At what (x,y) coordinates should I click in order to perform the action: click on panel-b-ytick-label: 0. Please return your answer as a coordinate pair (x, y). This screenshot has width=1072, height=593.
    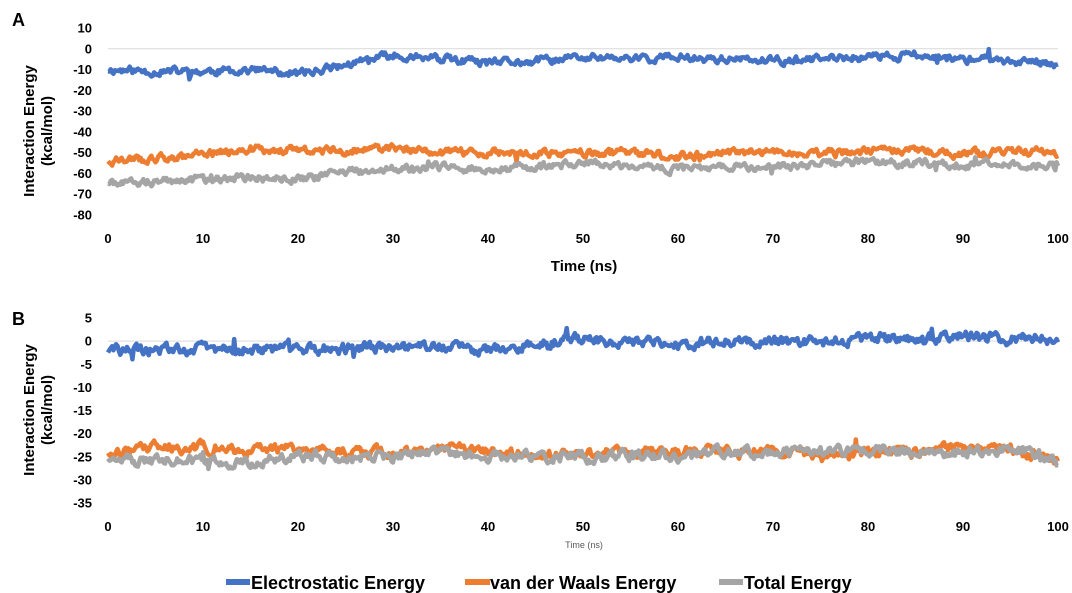
    Looking at the image, I should click on (88, 341).